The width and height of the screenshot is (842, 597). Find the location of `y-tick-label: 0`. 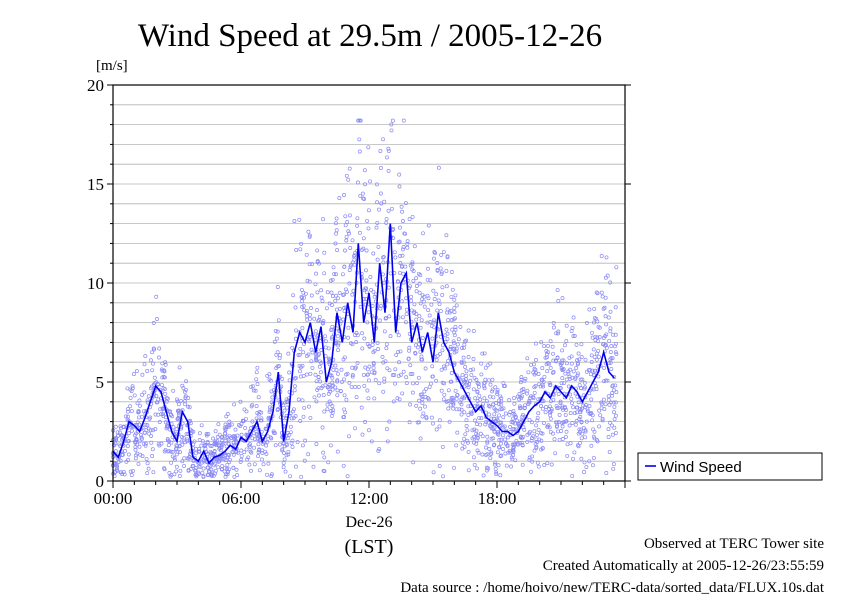

y-tick-label: 0 is located at coordinates (100, 481).